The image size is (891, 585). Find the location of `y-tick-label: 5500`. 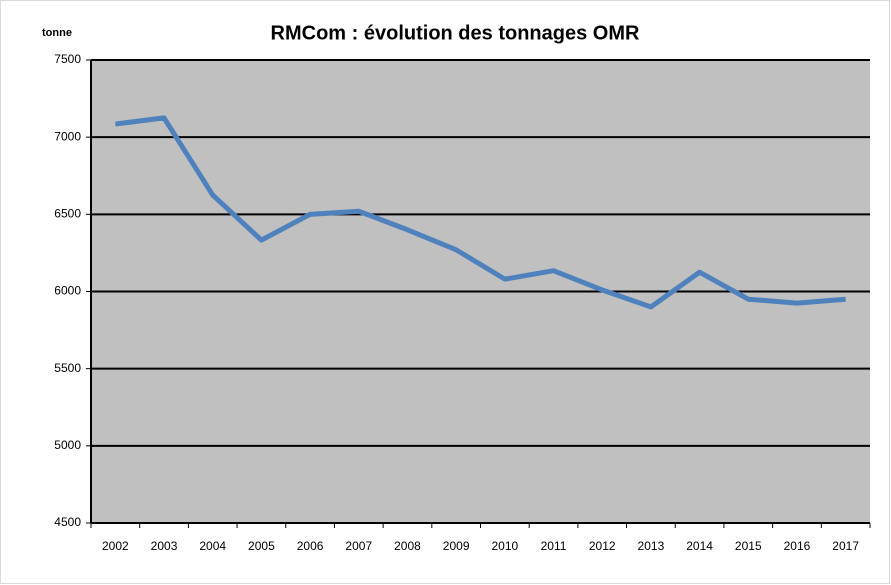

y-tick-label: 5500 is located at coordinates (67, 368).